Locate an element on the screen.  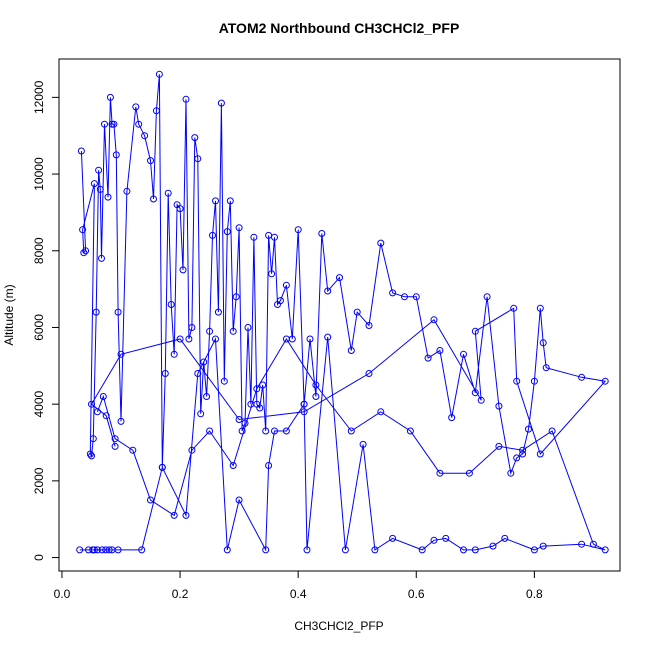
y-axis-label: Altitude (m) is located at coordinates (9, 314).